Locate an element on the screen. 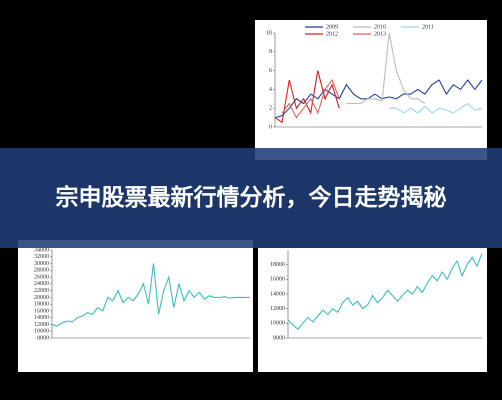  y-tick-label: 32000 is located at coordinates (41, 257).